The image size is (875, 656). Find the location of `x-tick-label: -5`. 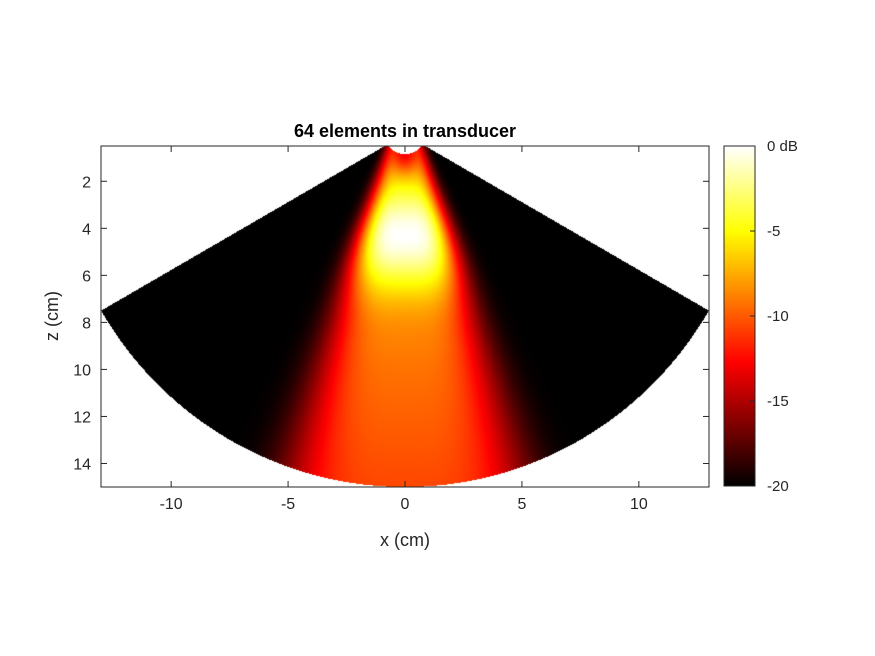

x-tick-label: -5 is located at coordinates (288, 504).